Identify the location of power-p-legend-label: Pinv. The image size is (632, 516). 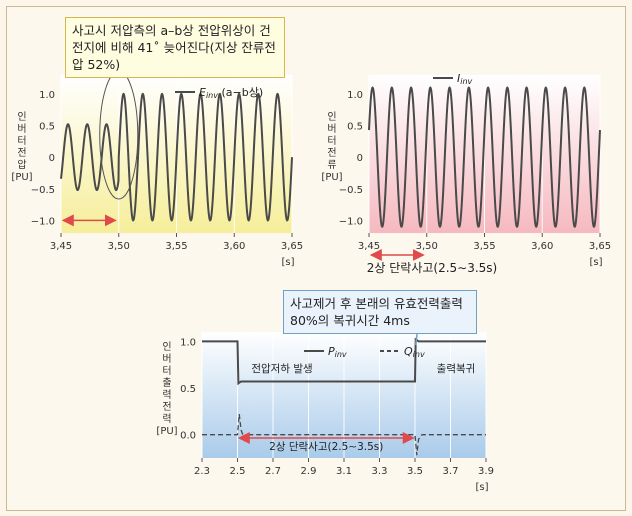
(337, 352).